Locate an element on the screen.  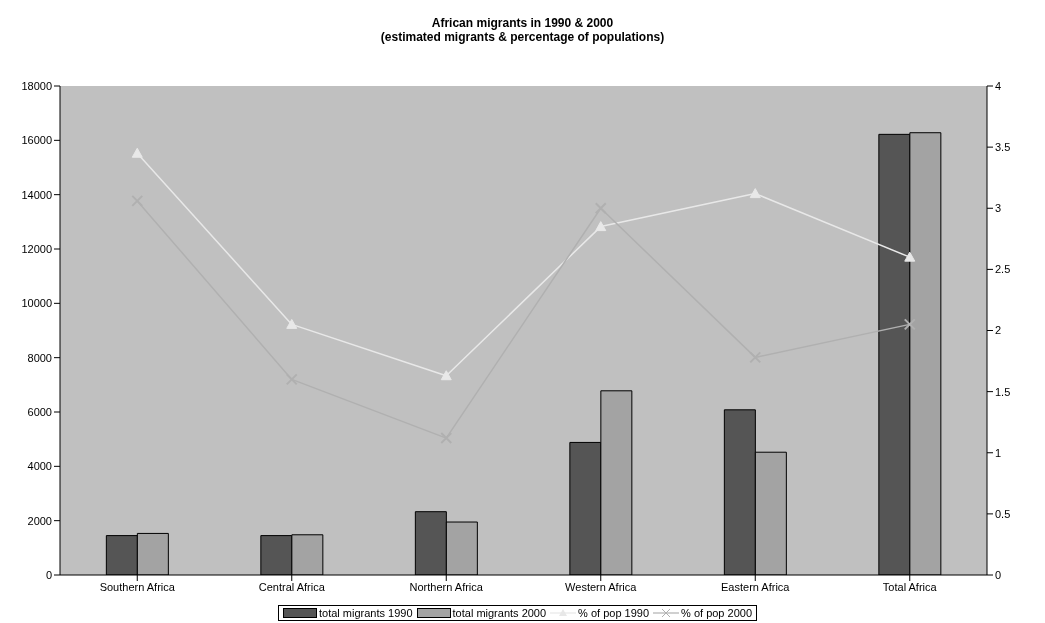
x-tick-label: Total Africa is located at coordinates (910, 586).